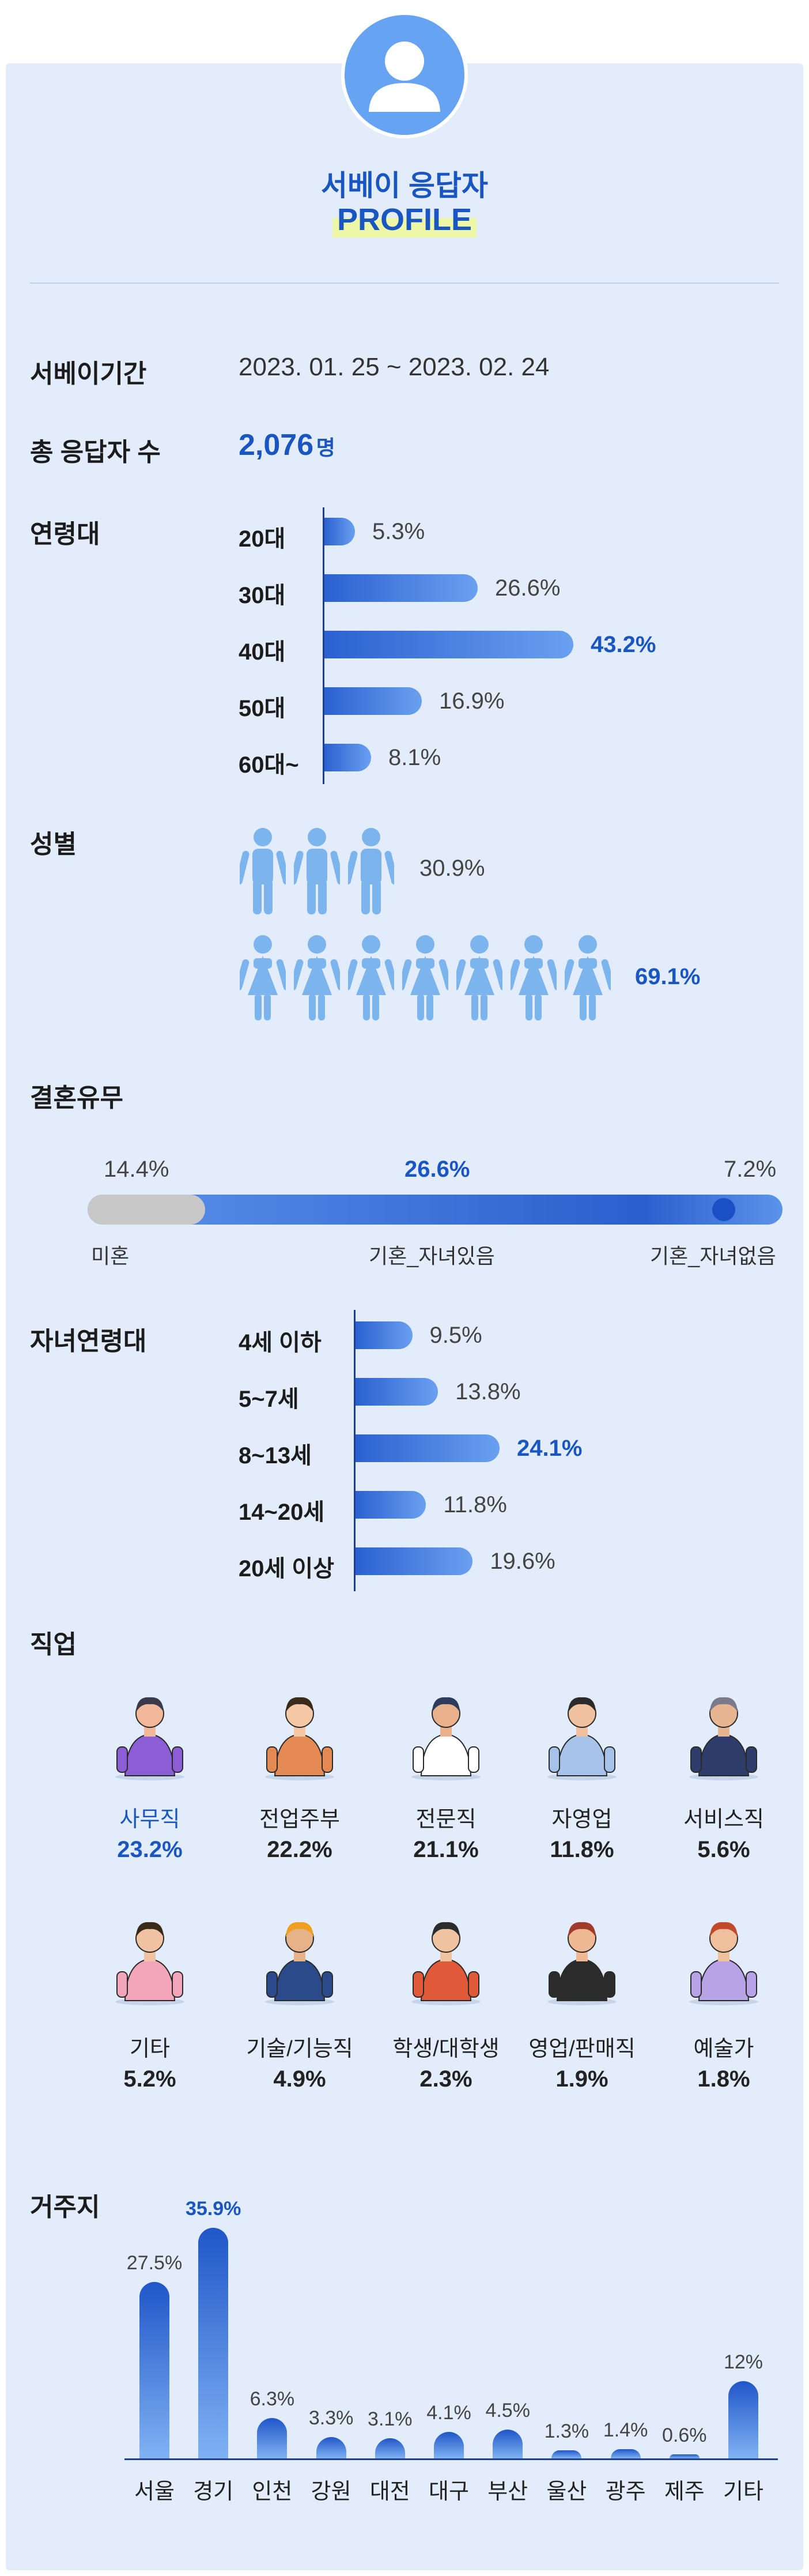 The image size is (809, 2576). I want to click on doctor-illustration, so click(446, 1733).